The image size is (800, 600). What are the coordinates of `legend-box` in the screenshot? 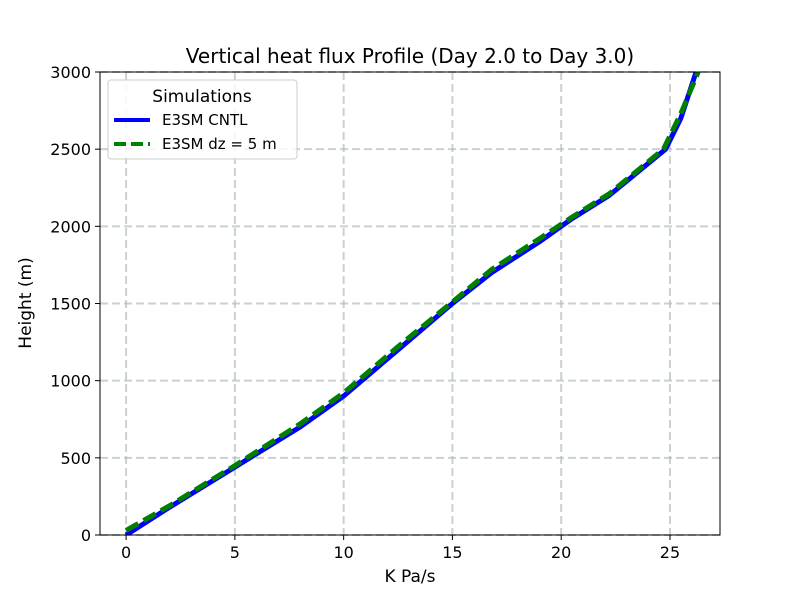 It's located at (202, 119).